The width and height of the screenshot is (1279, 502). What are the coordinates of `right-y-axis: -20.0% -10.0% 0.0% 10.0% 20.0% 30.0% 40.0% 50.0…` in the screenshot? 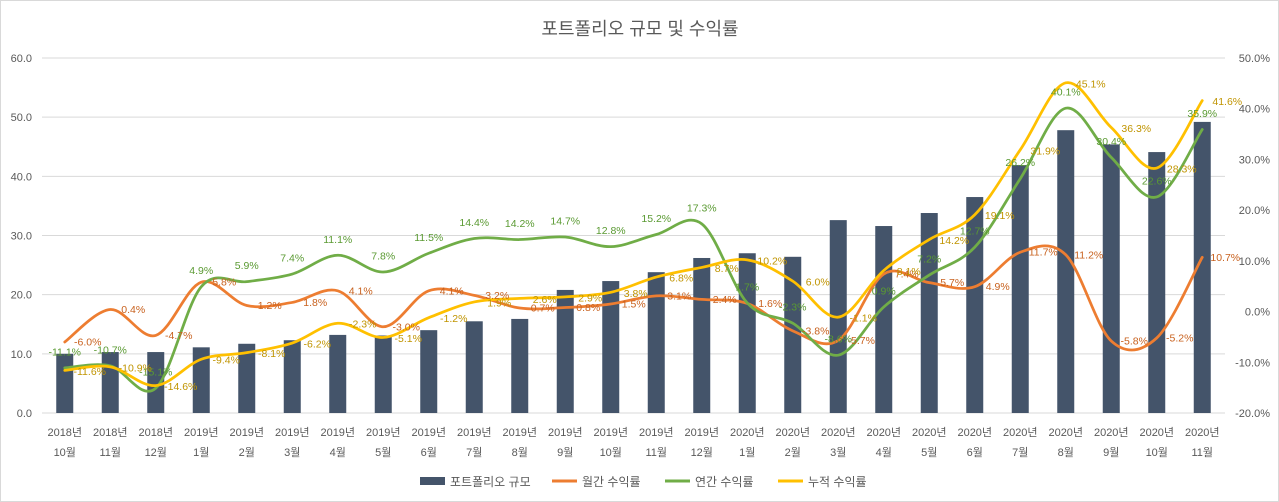 It's located at (1252, 236).